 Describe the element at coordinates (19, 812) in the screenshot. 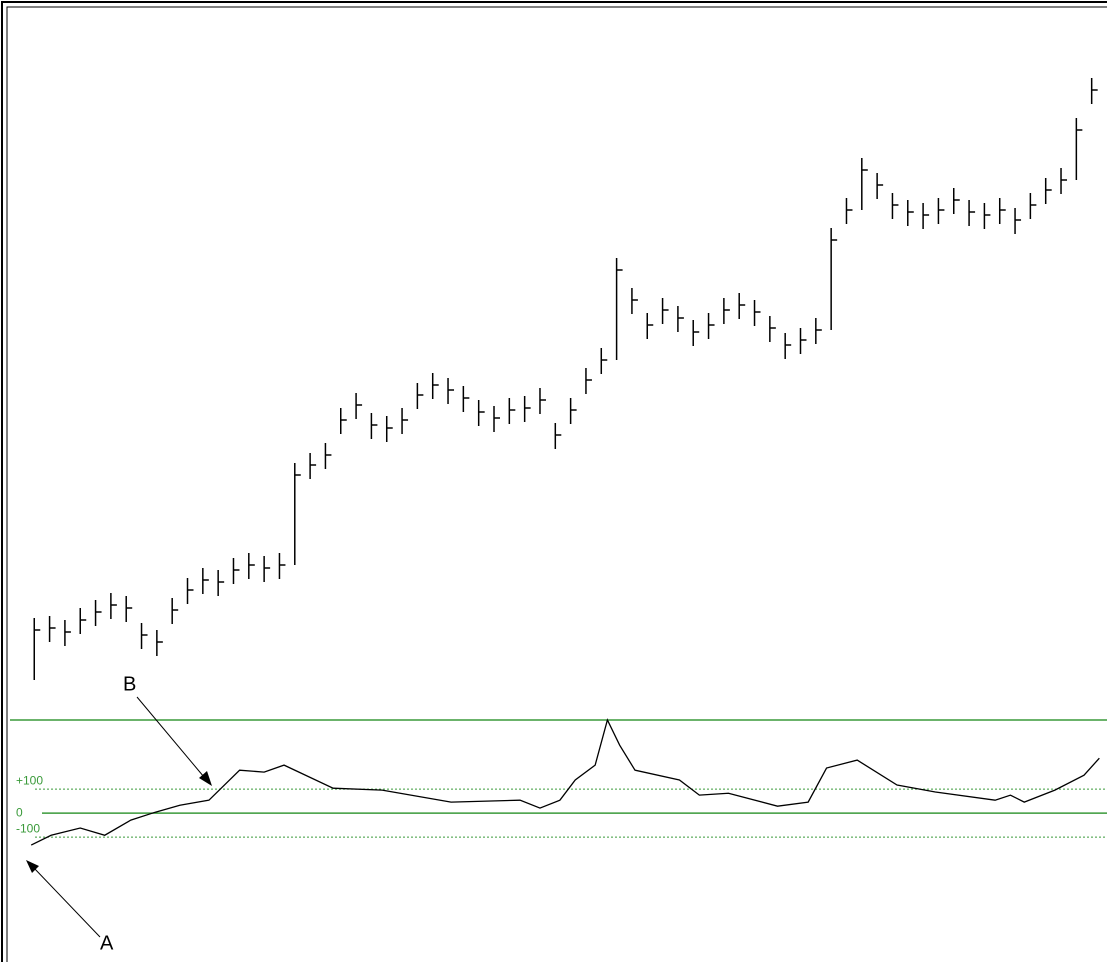

I see `y-tick-label: 0` at that location.